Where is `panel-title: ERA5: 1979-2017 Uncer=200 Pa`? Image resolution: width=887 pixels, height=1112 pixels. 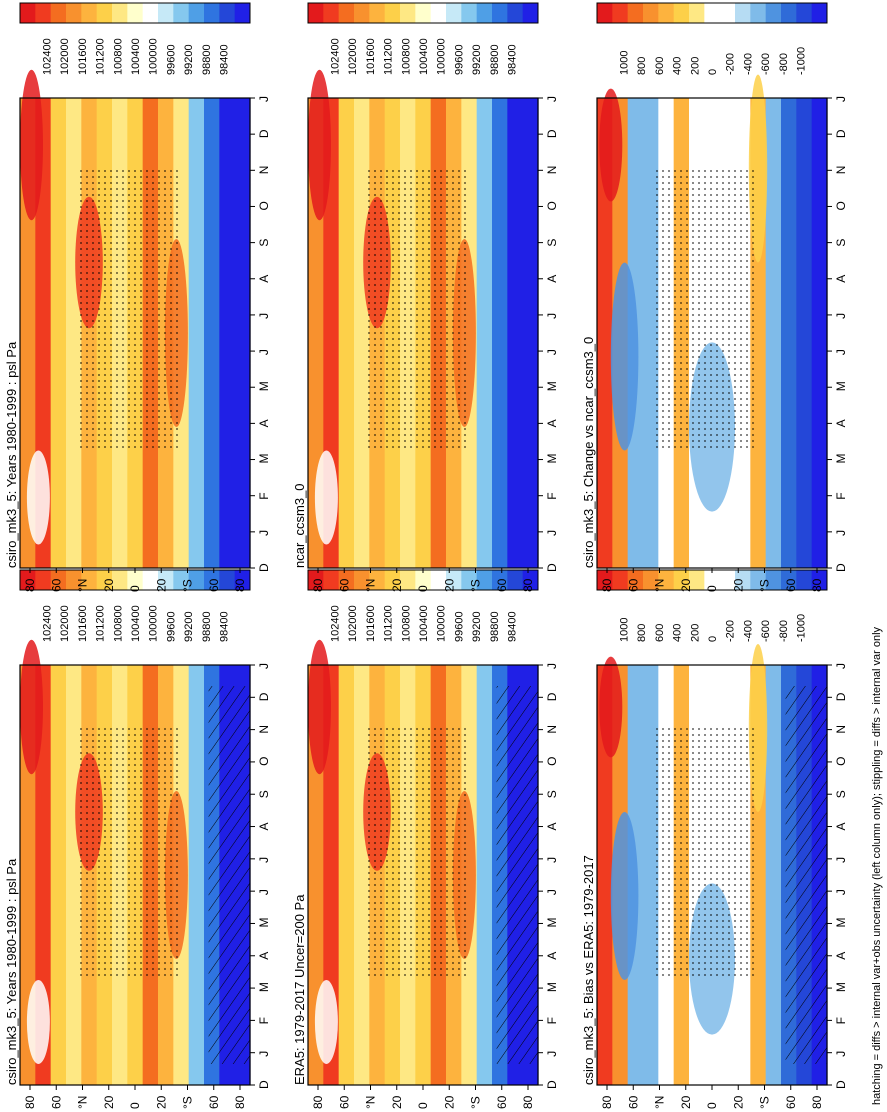
panel-title: ERA5: 1979-2017 Uncer=200 Pa is located at coordinates (299, 989).